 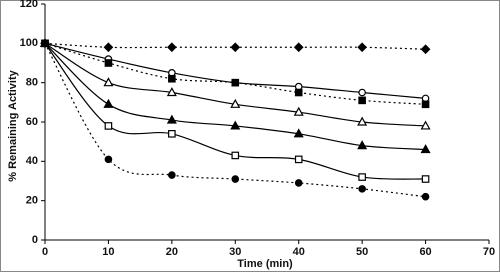 What do you see at coordinates (32, 201) in the screenshot?
I see `y-tick-label: 20` at bounding box center [32, 201].